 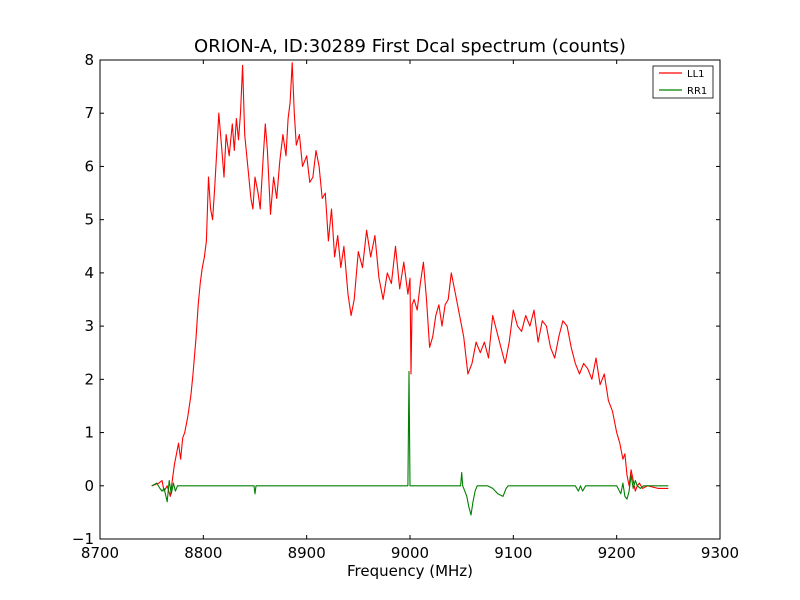 What do you see at coordinates (696, 74) in the screenshot?
I see `legend-label-ll1: LL1` at bounding box center [696, 74].